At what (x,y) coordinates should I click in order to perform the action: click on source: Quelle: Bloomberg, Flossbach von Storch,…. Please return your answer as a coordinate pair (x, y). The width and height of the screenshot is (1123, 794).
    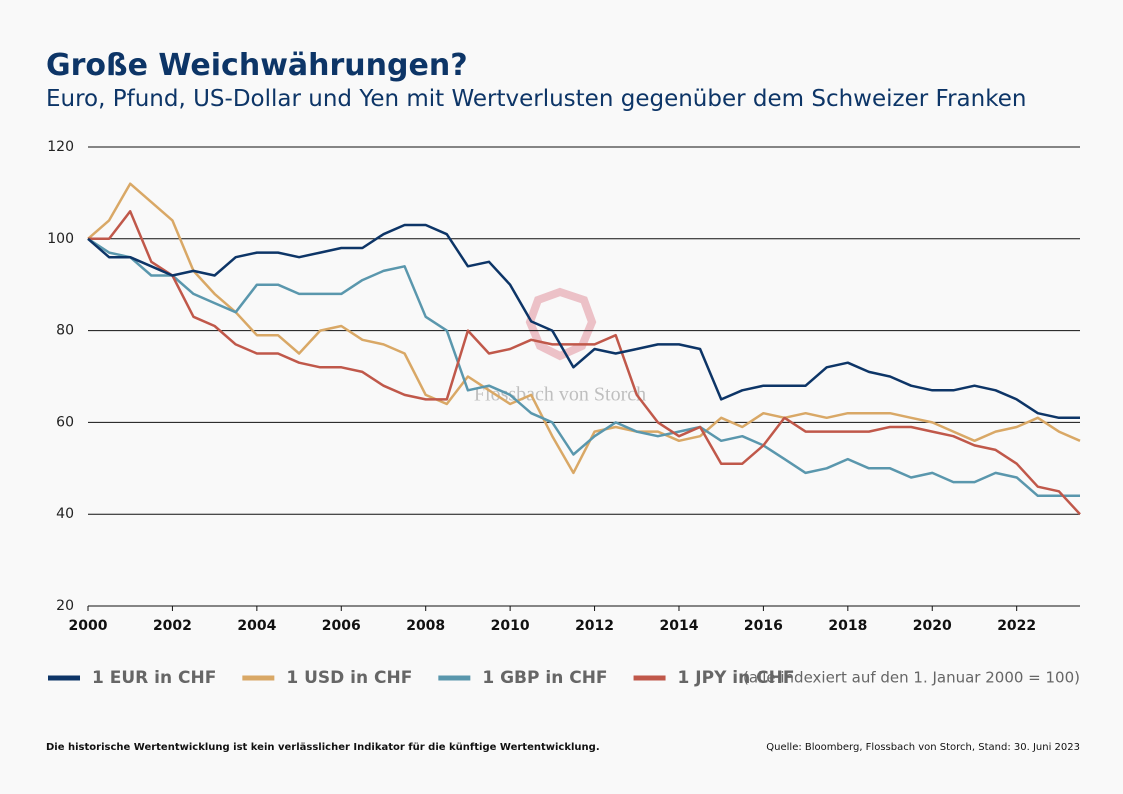
    Looking at the image, I should click on (923, 747).